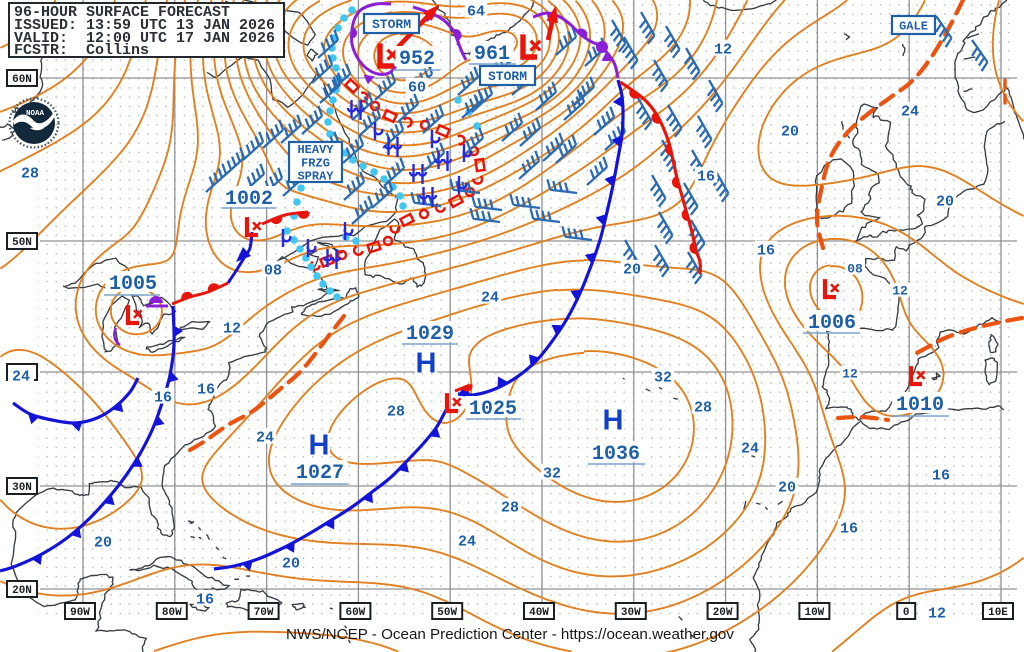  I want to click on svg-text: 80W, so click(172, 613).